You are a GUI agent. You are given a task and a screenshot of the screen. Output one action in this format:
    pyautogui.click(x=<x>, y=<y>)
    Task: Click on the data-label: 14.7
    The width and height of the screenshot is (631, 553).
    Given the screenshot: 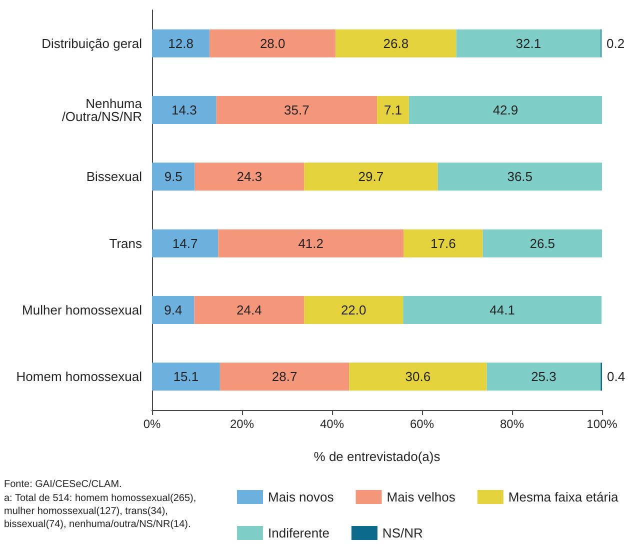 What is the action you would take?
    pyautogui.click(x=185, y=243)
    